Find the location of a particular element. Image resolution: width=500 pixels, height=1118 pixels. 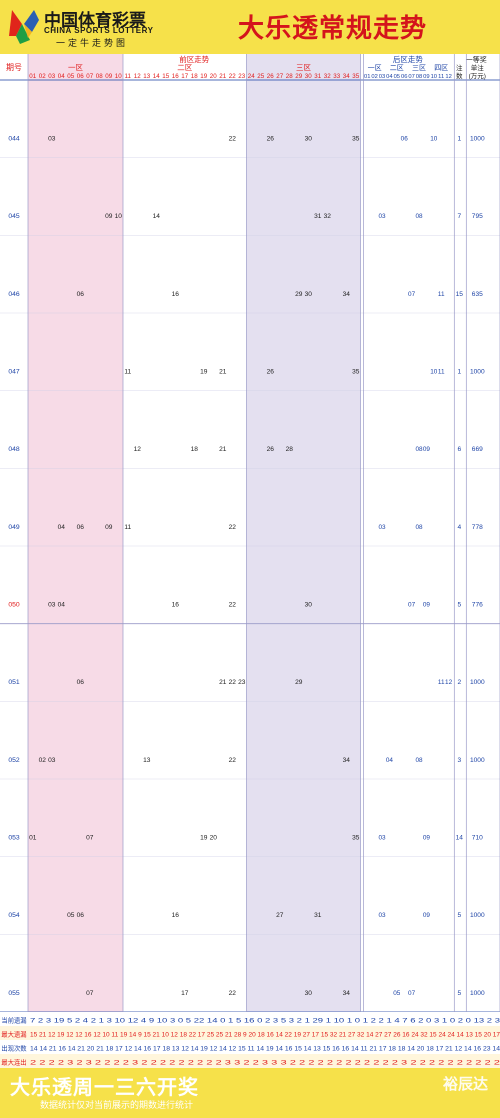

back-drawn-number: 11 is located at coordinates (441, 372).